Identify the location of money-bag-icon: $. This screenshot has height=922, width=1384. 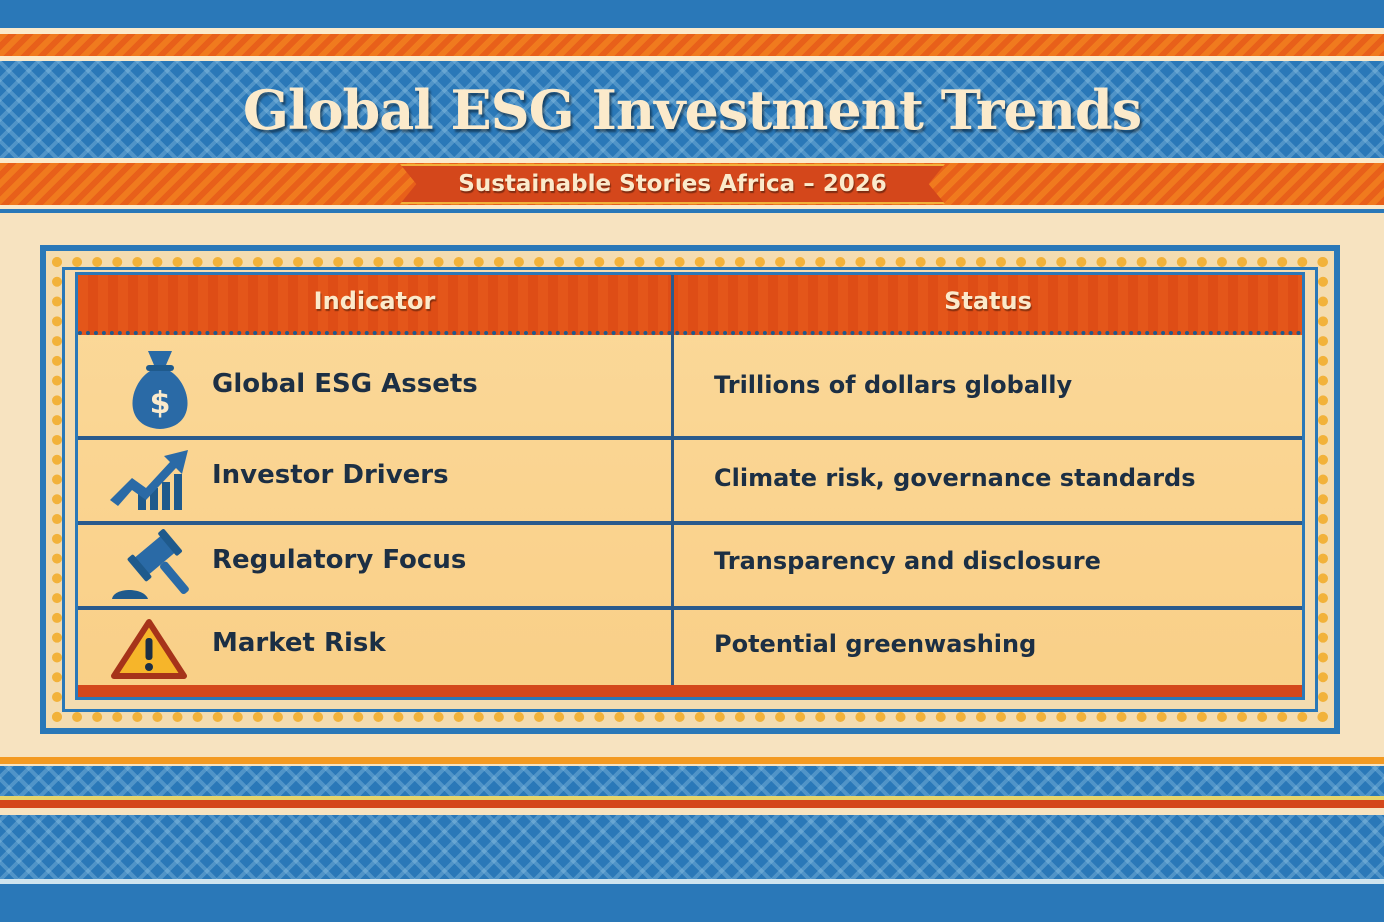
(160, 390).